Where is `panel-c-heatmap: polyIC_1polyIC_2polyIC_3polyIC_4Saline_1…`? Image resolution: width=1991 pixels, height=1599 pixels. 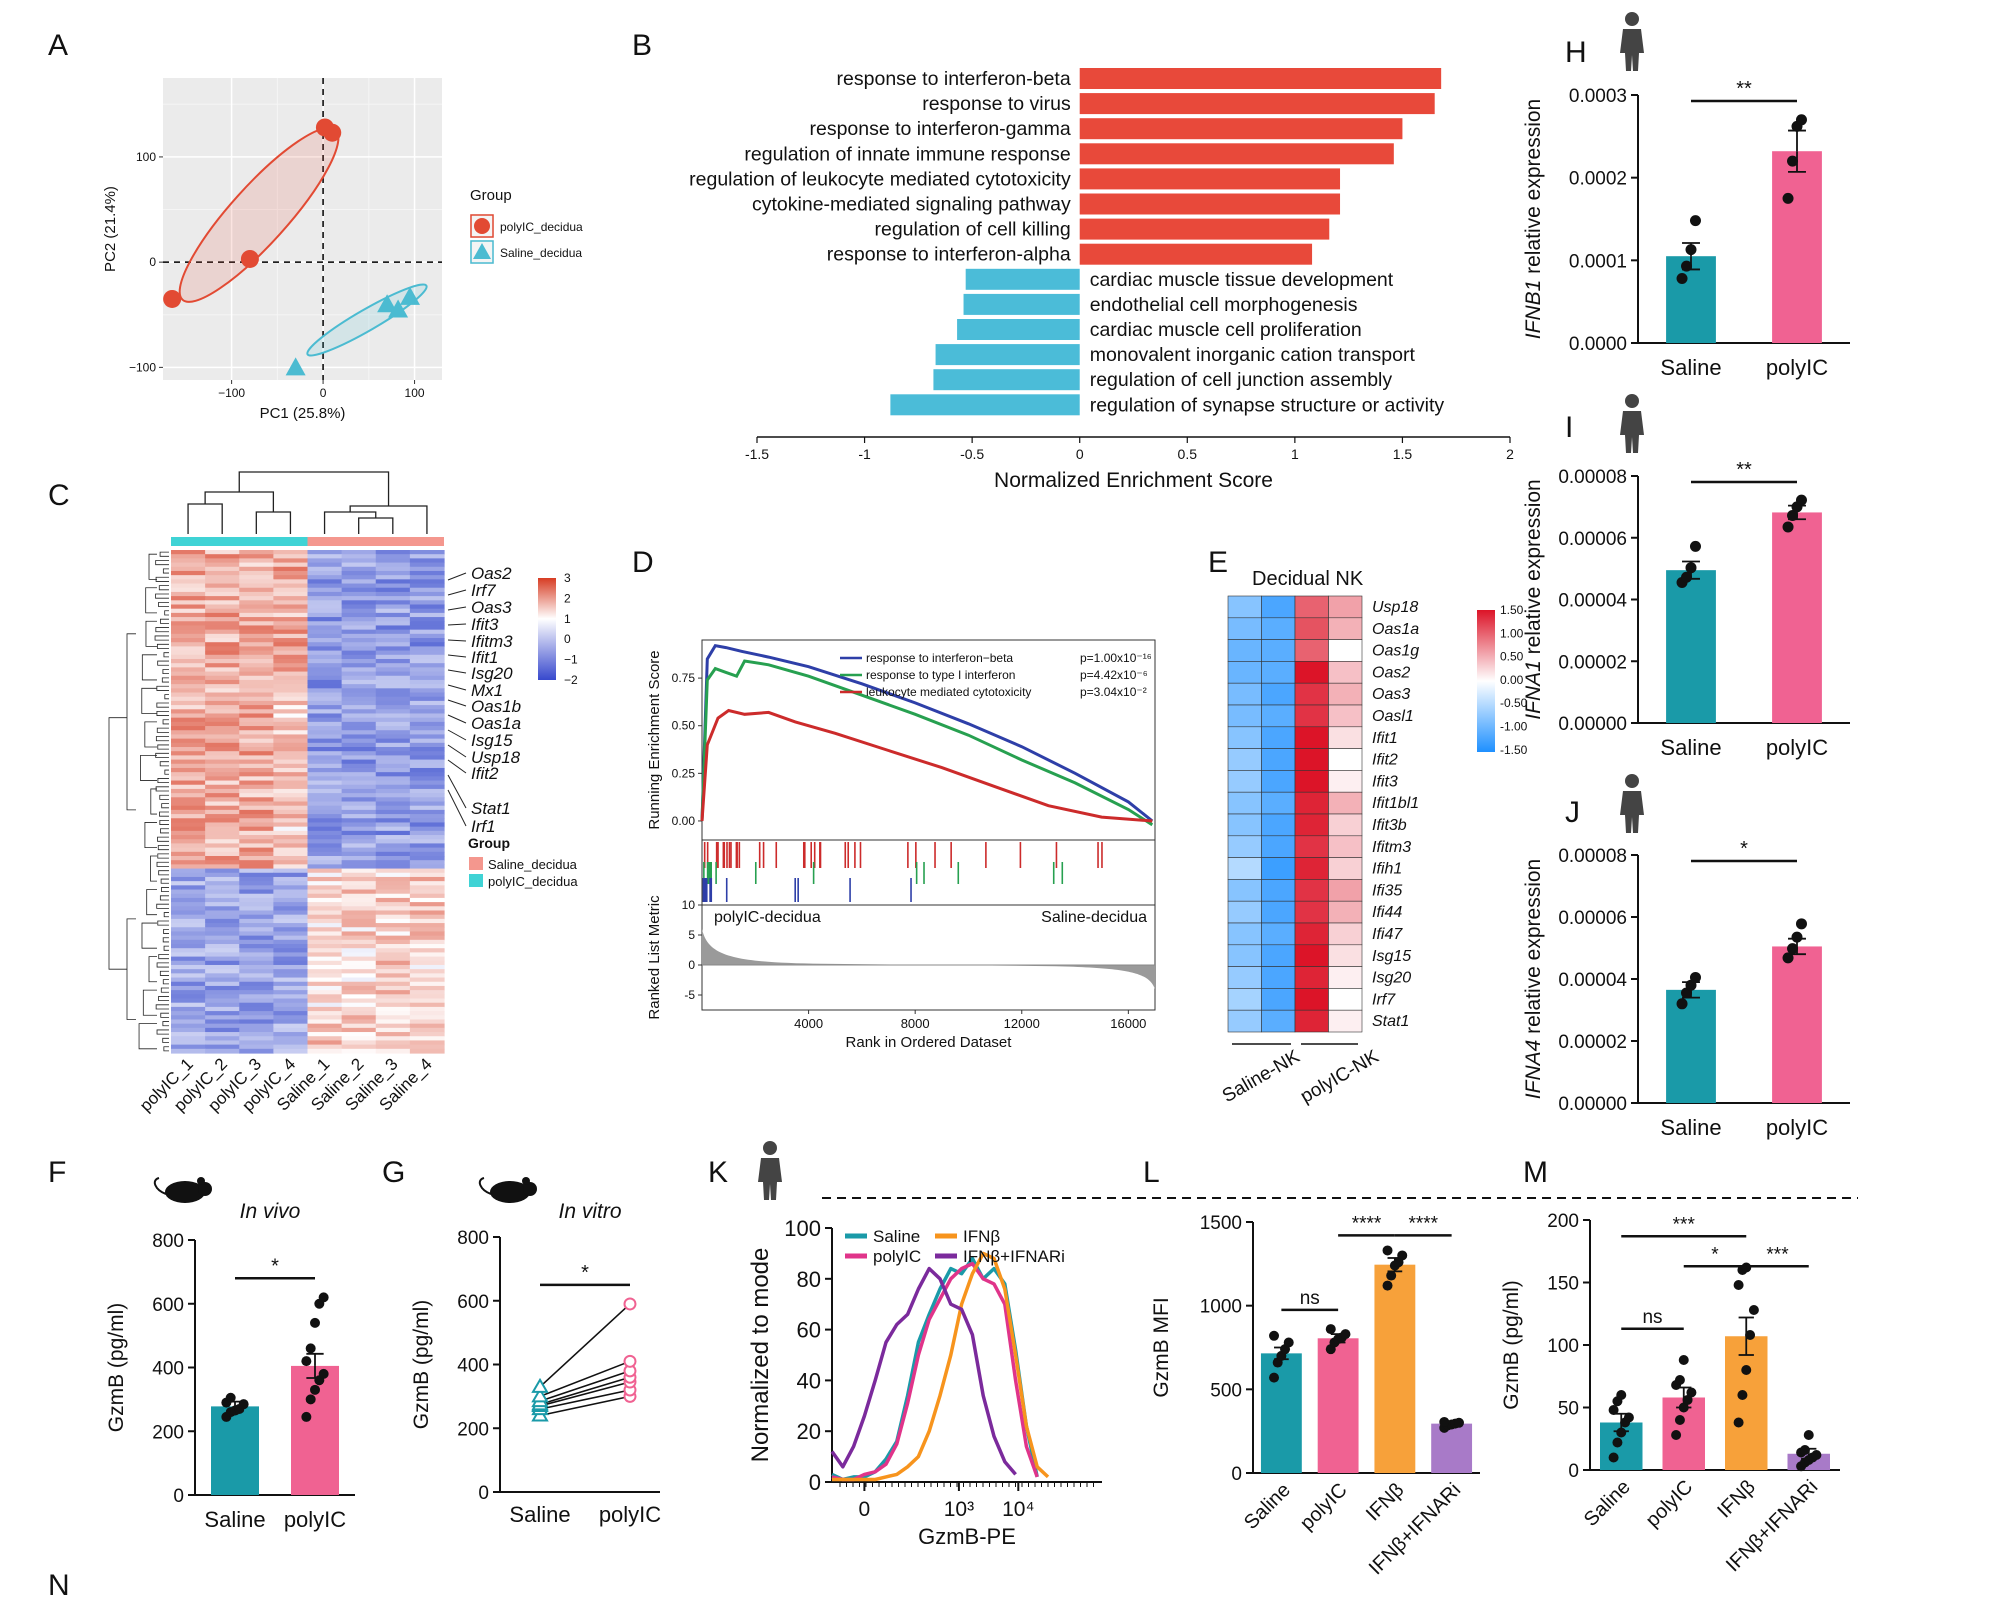
panel-c-heatmap: polyIC_1polyIC_2polyIC_3polyIC_4Saline_1… is located at coordinates (343, 793).